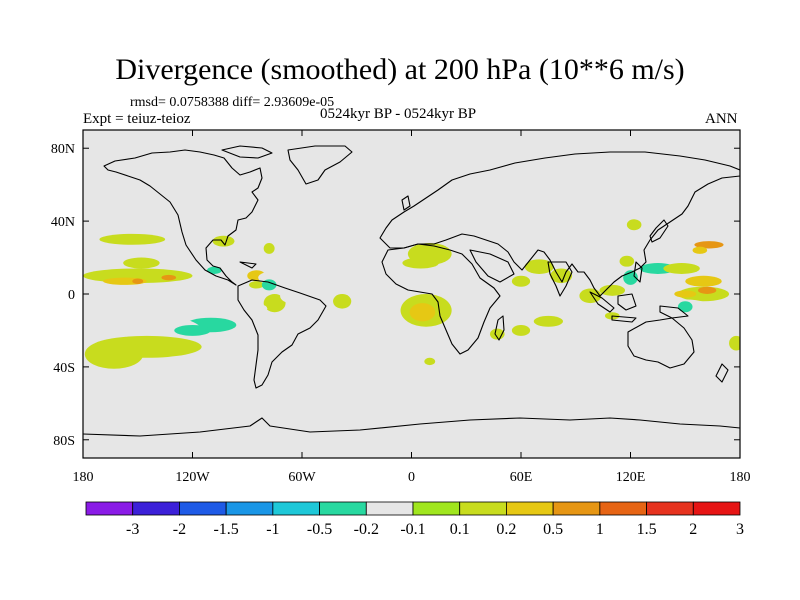 The image size is (800, 600). What do you see at coordinates (674, 312) in the screenshot?
I see `coast-new-guinea` at bounding box center [674, 312].